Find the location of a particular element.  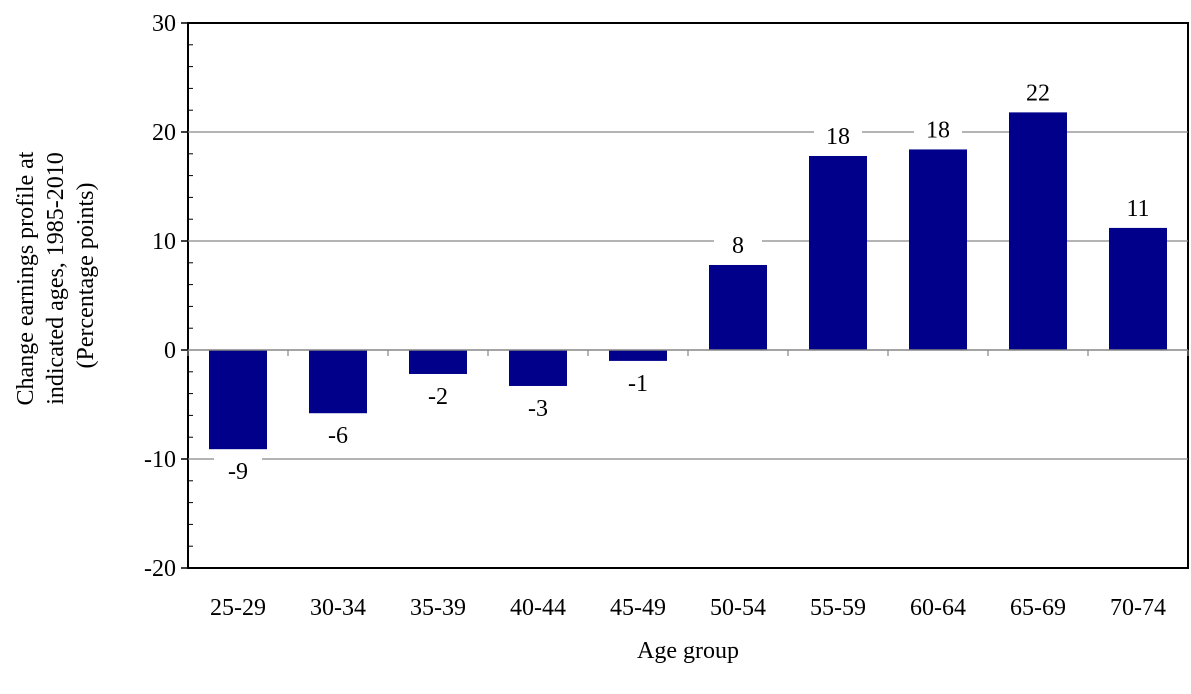

data-label: -1 is located at coordinates (638, 384).